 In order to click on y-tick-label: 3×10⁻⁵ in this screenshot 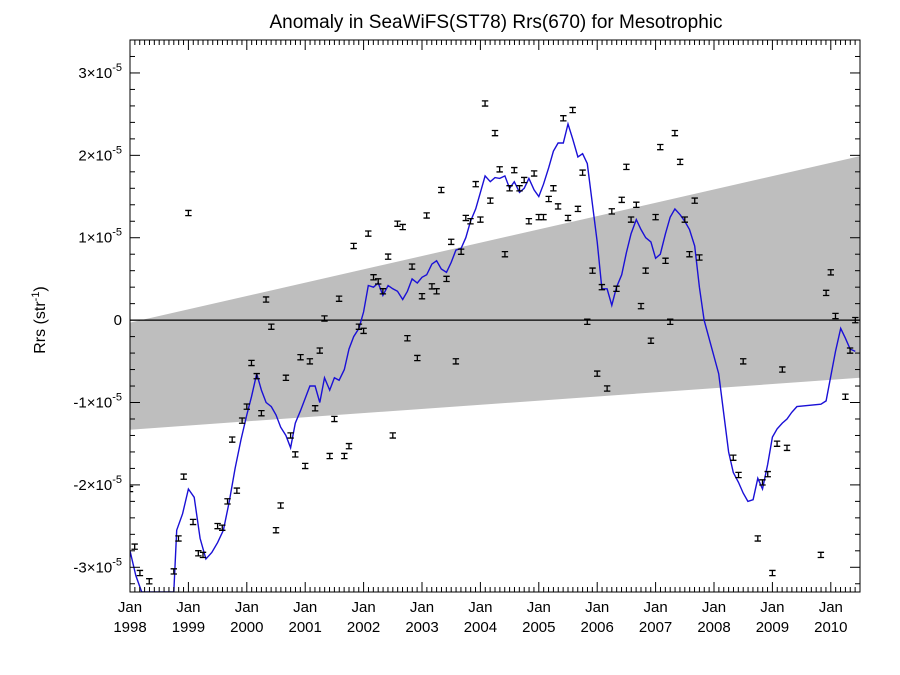, I will do `click(100, 72)`.